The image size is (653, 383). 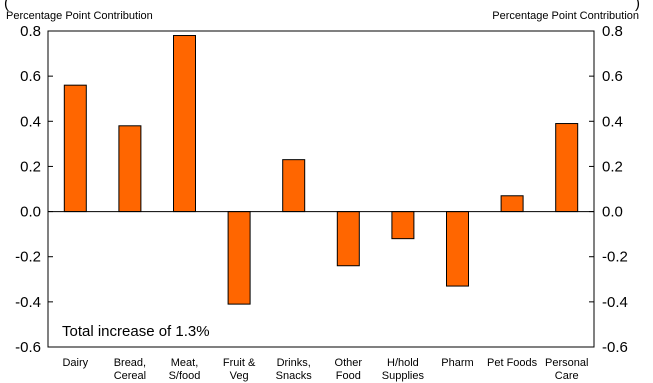 I want to click on category-label-5-line-0: Other, so click(x=349, y=363).